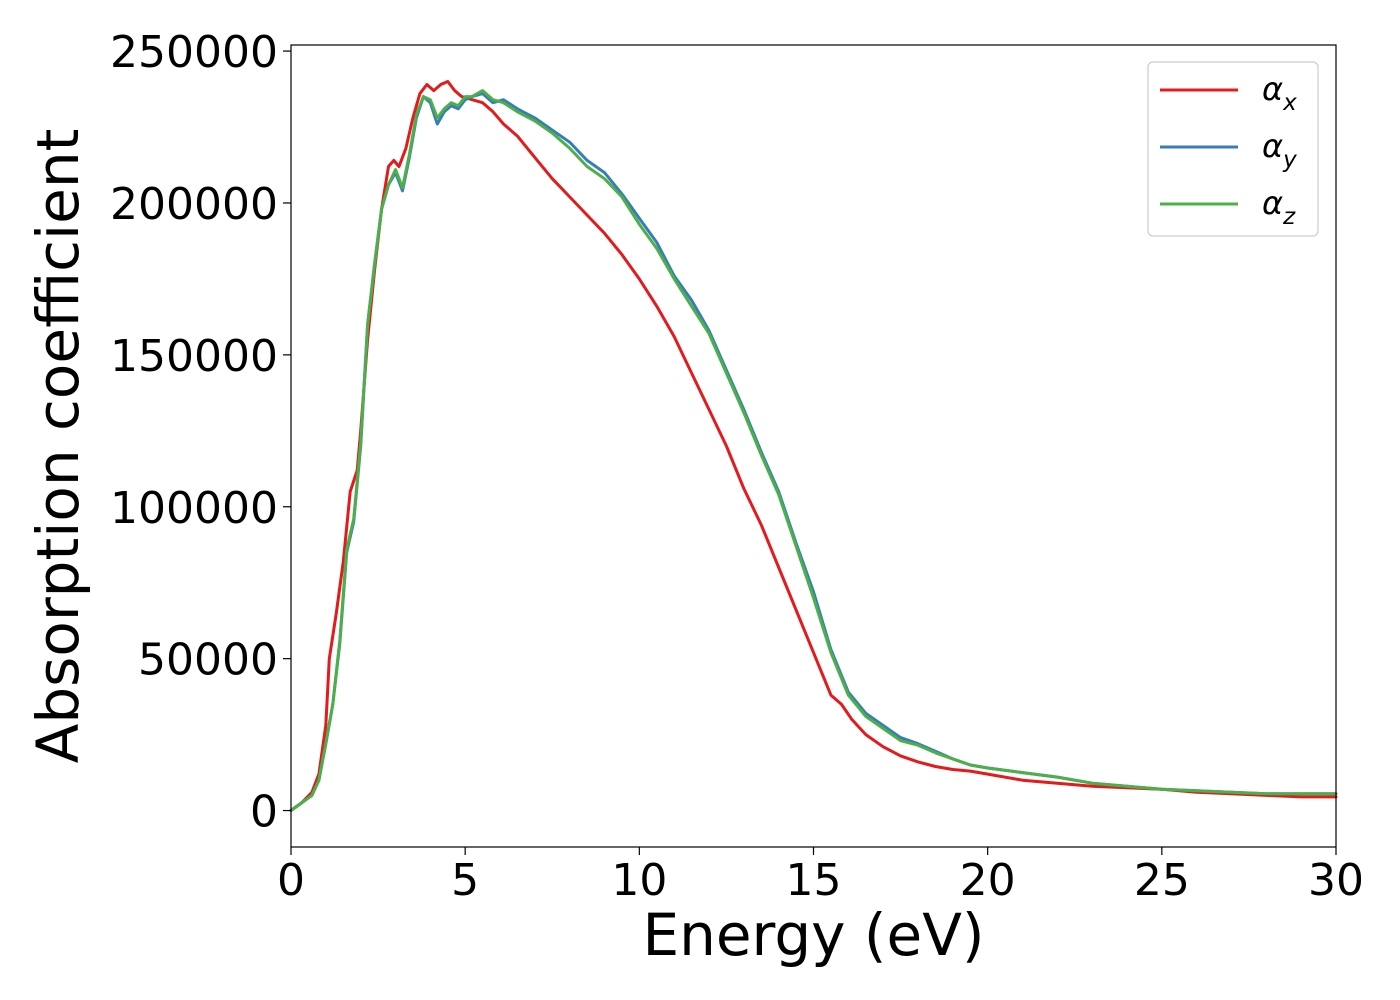  Describe the element at coordinates (194, 508) in the screenshot. I see `y-tick-label: 100000` at that location.